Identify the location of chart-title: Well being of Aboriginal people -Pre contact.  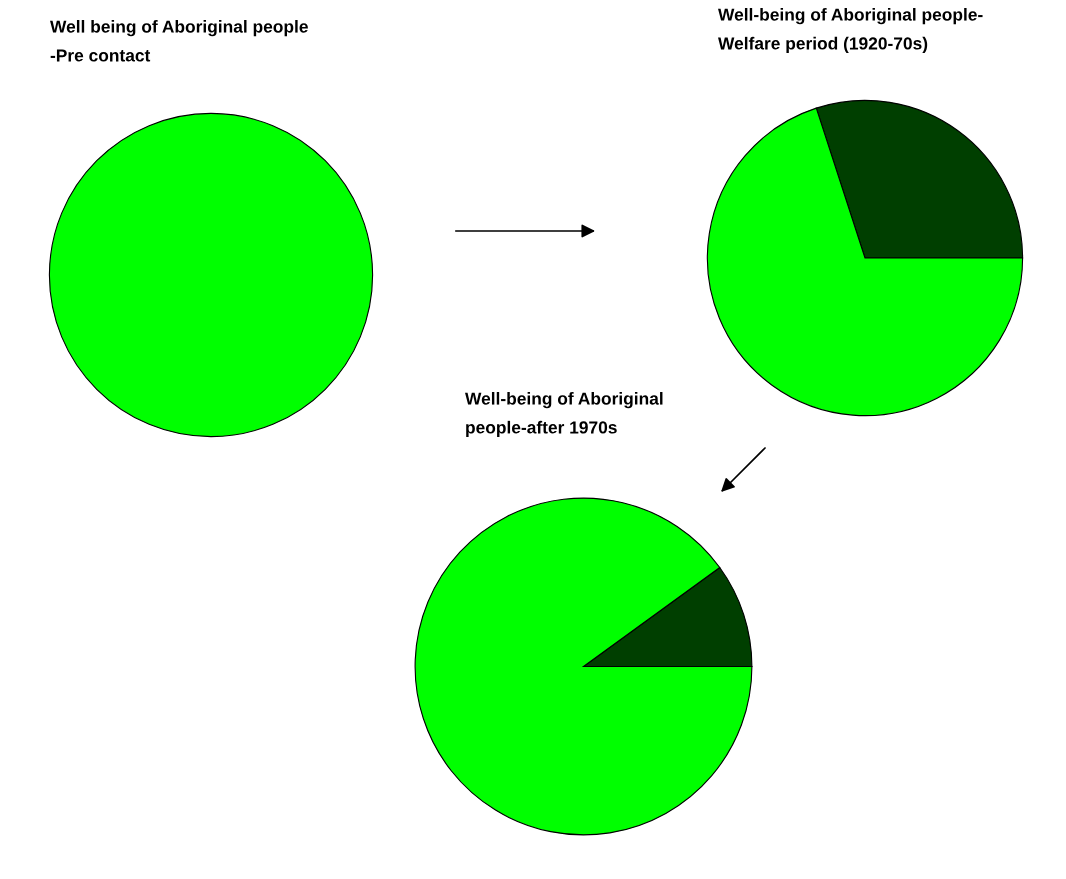
(179, 41).